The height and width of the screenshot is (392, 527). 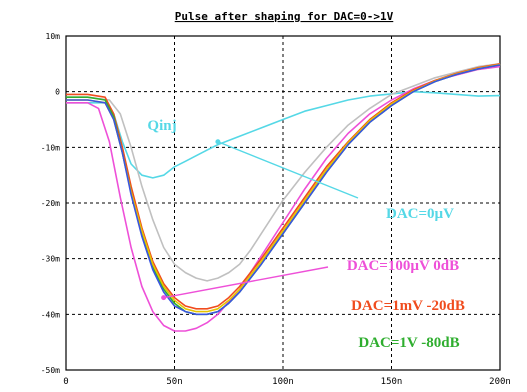 I want to click on y-axis: 10m 0 -10m -20m -30m -40m -50m, so click(x=50, y=203).